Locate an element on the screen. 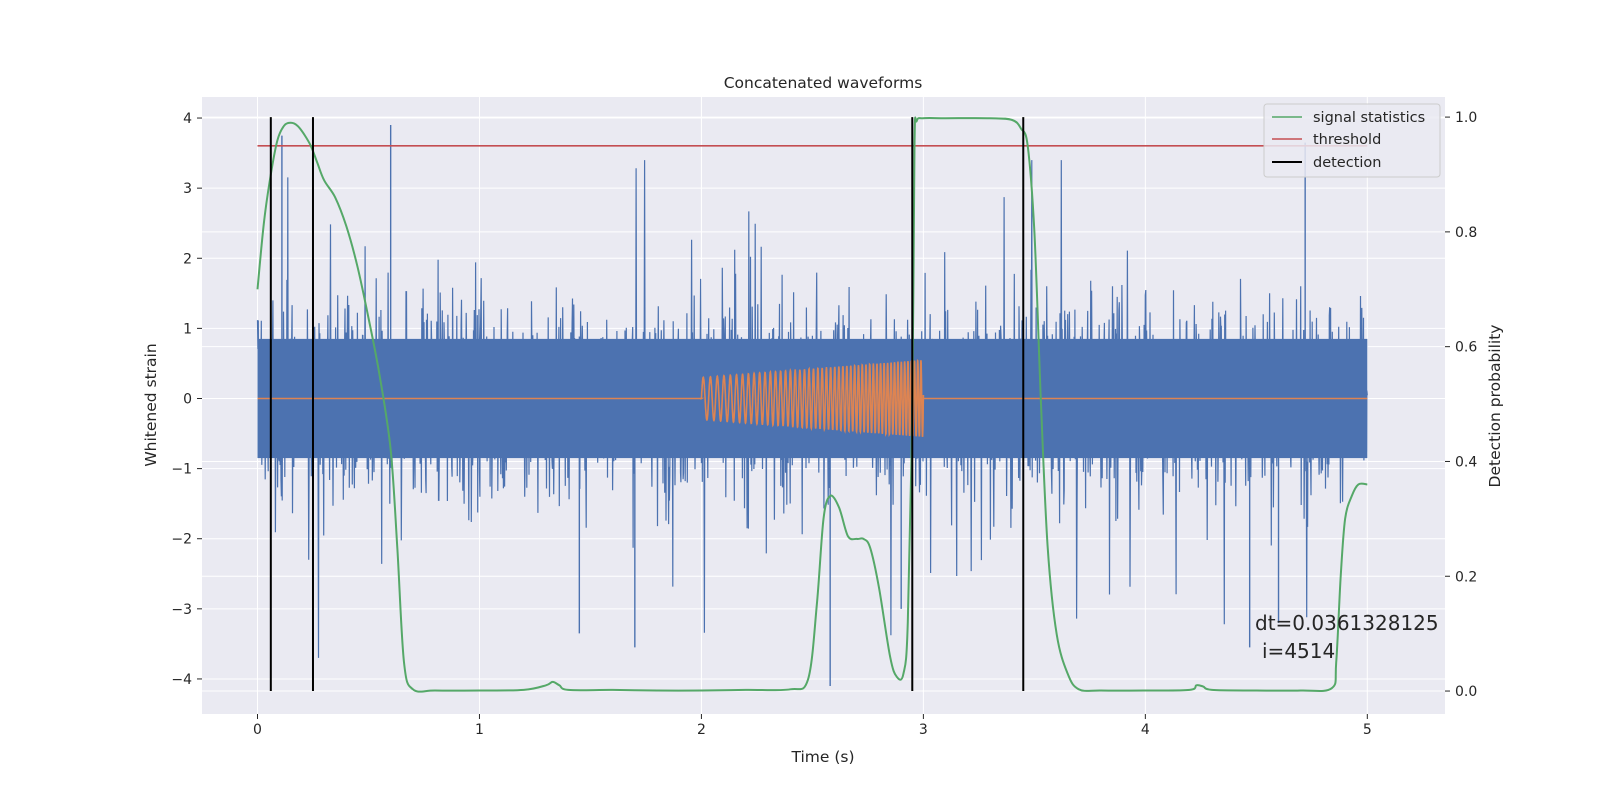  annotation-dt: dt=0.0361328125 is located at coordinates (1347, 623).